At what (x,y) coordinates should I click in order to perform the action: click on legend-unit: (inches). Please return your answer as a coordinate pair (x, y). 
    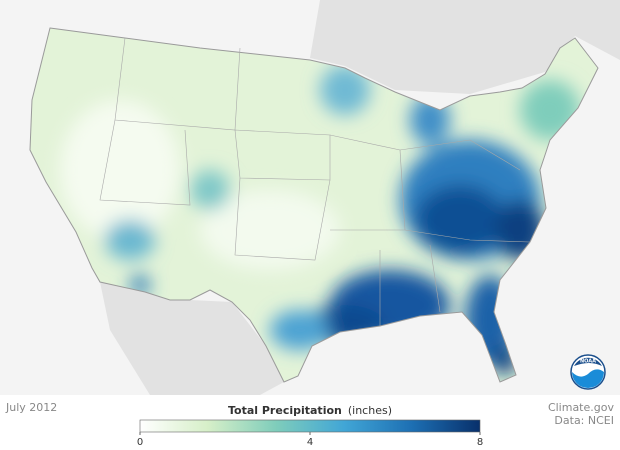
    Looking at the image, I should click on (370, 410).